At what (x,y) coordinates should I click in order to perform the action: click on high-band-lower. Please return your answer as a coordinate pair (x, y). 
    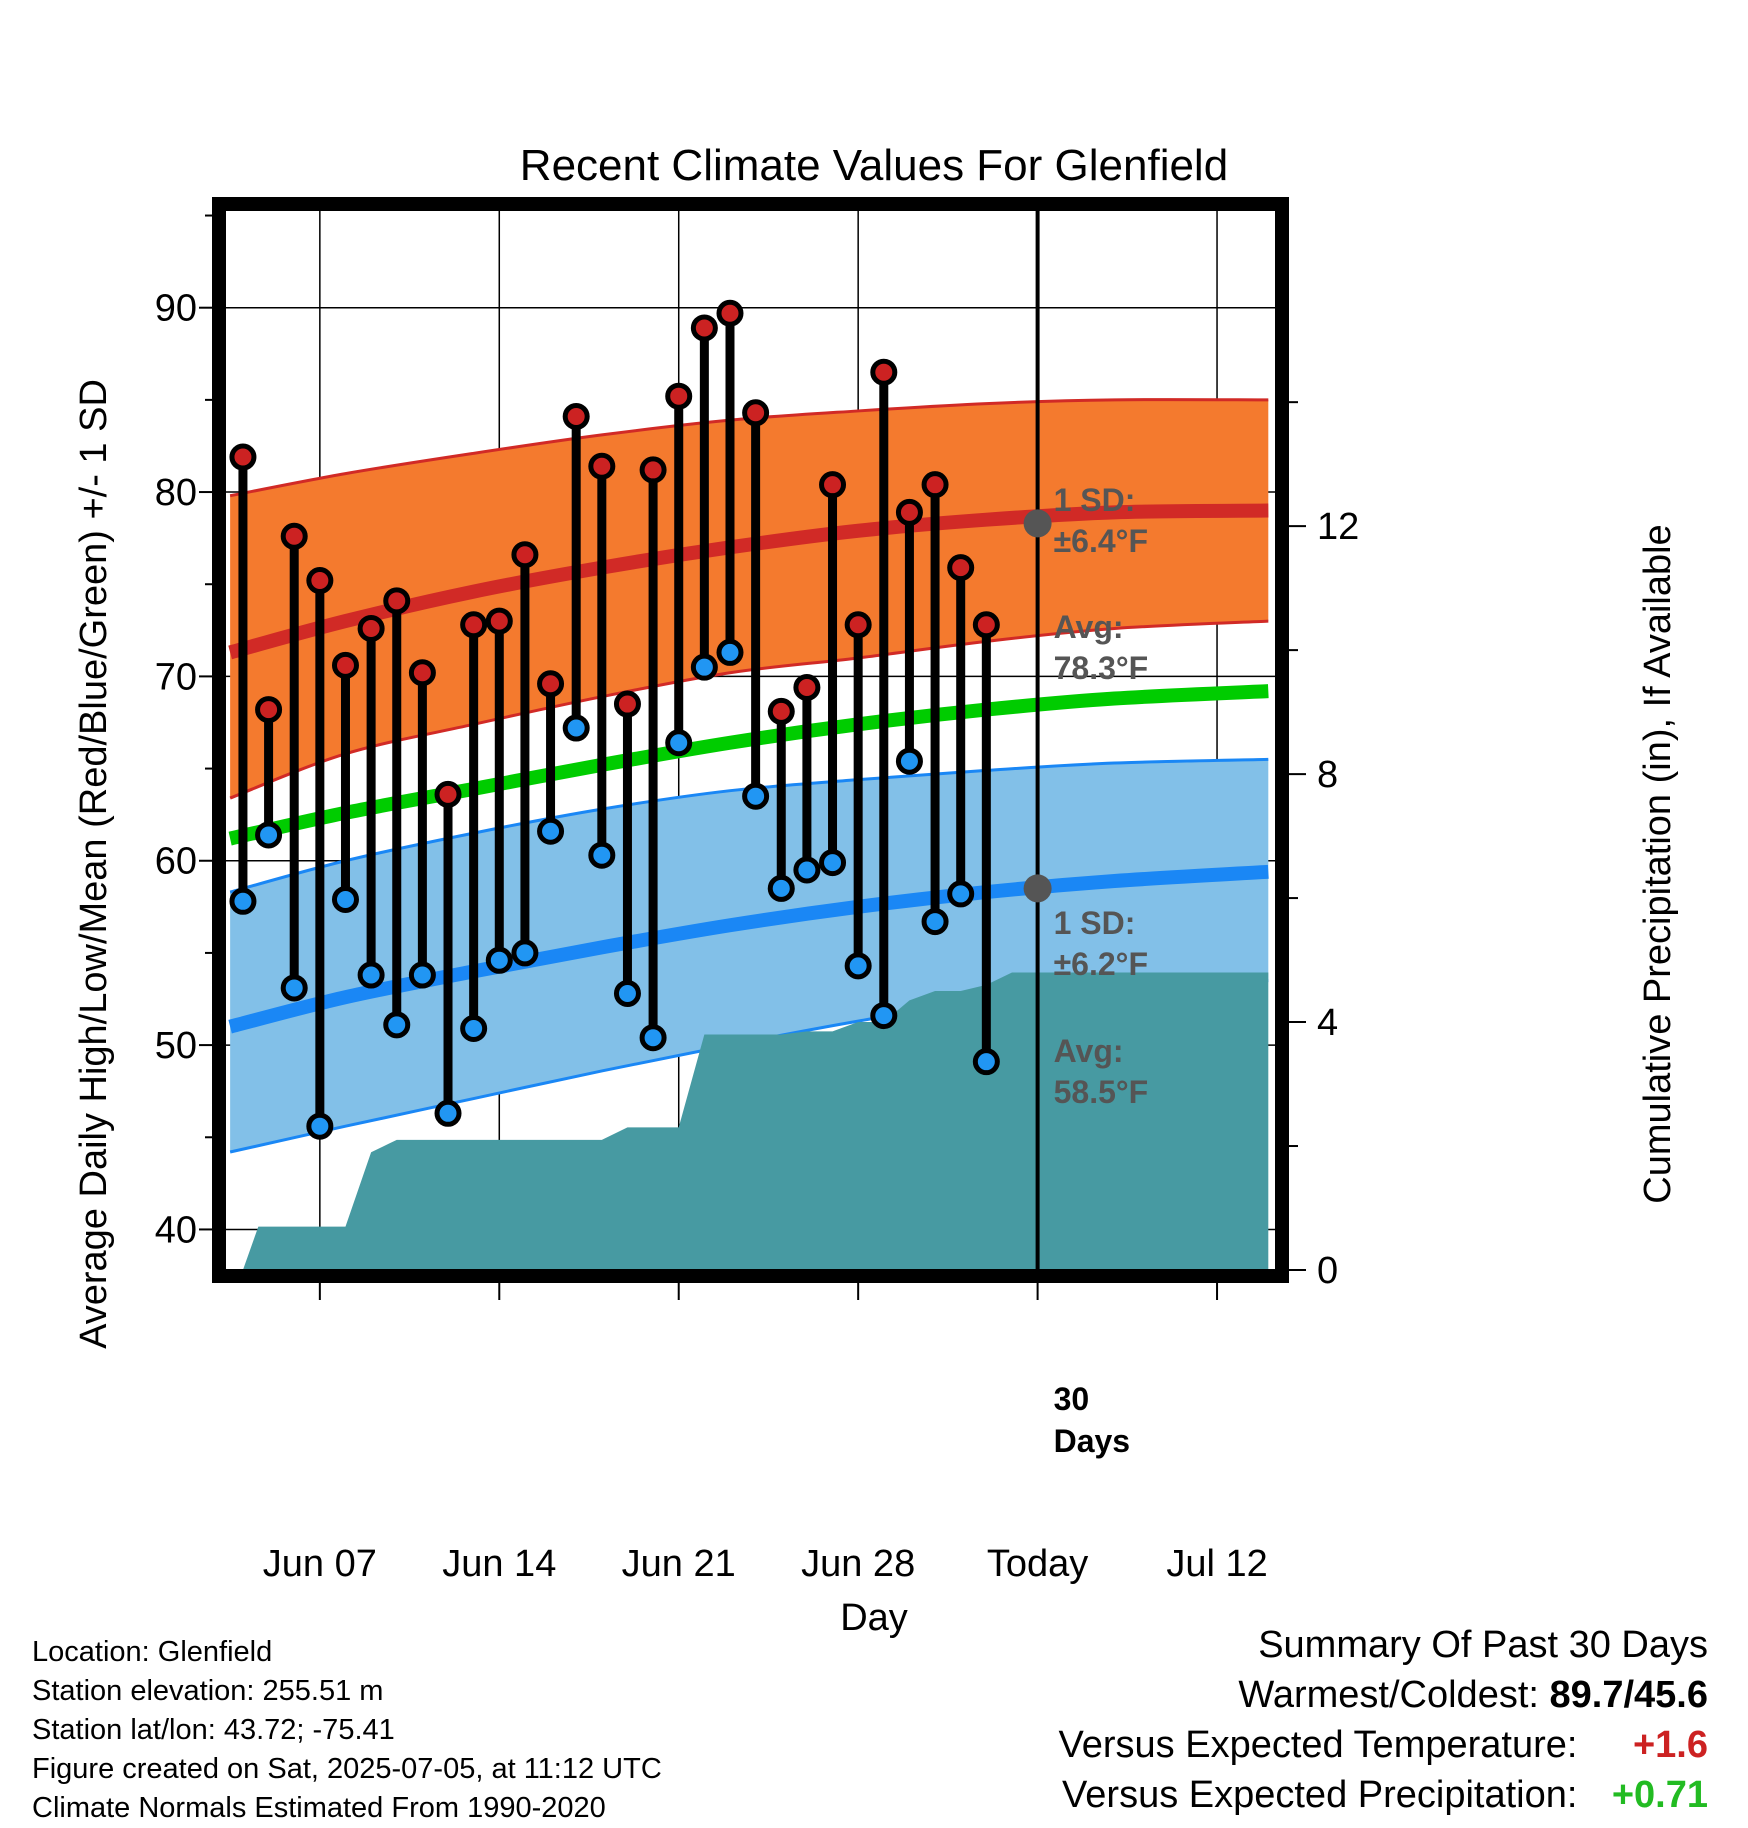
    Looking at the image, I should click on (749, 709).